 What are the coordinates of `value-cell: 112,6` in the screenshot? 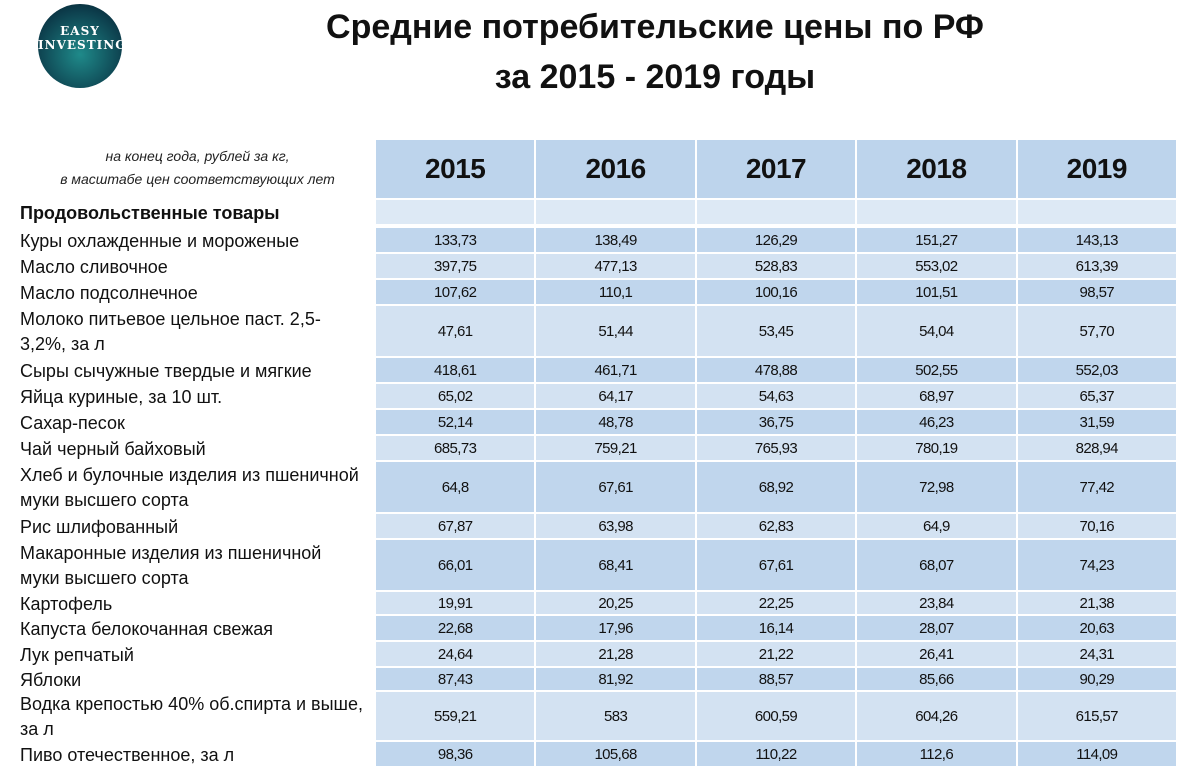 It's located at (936, 754).